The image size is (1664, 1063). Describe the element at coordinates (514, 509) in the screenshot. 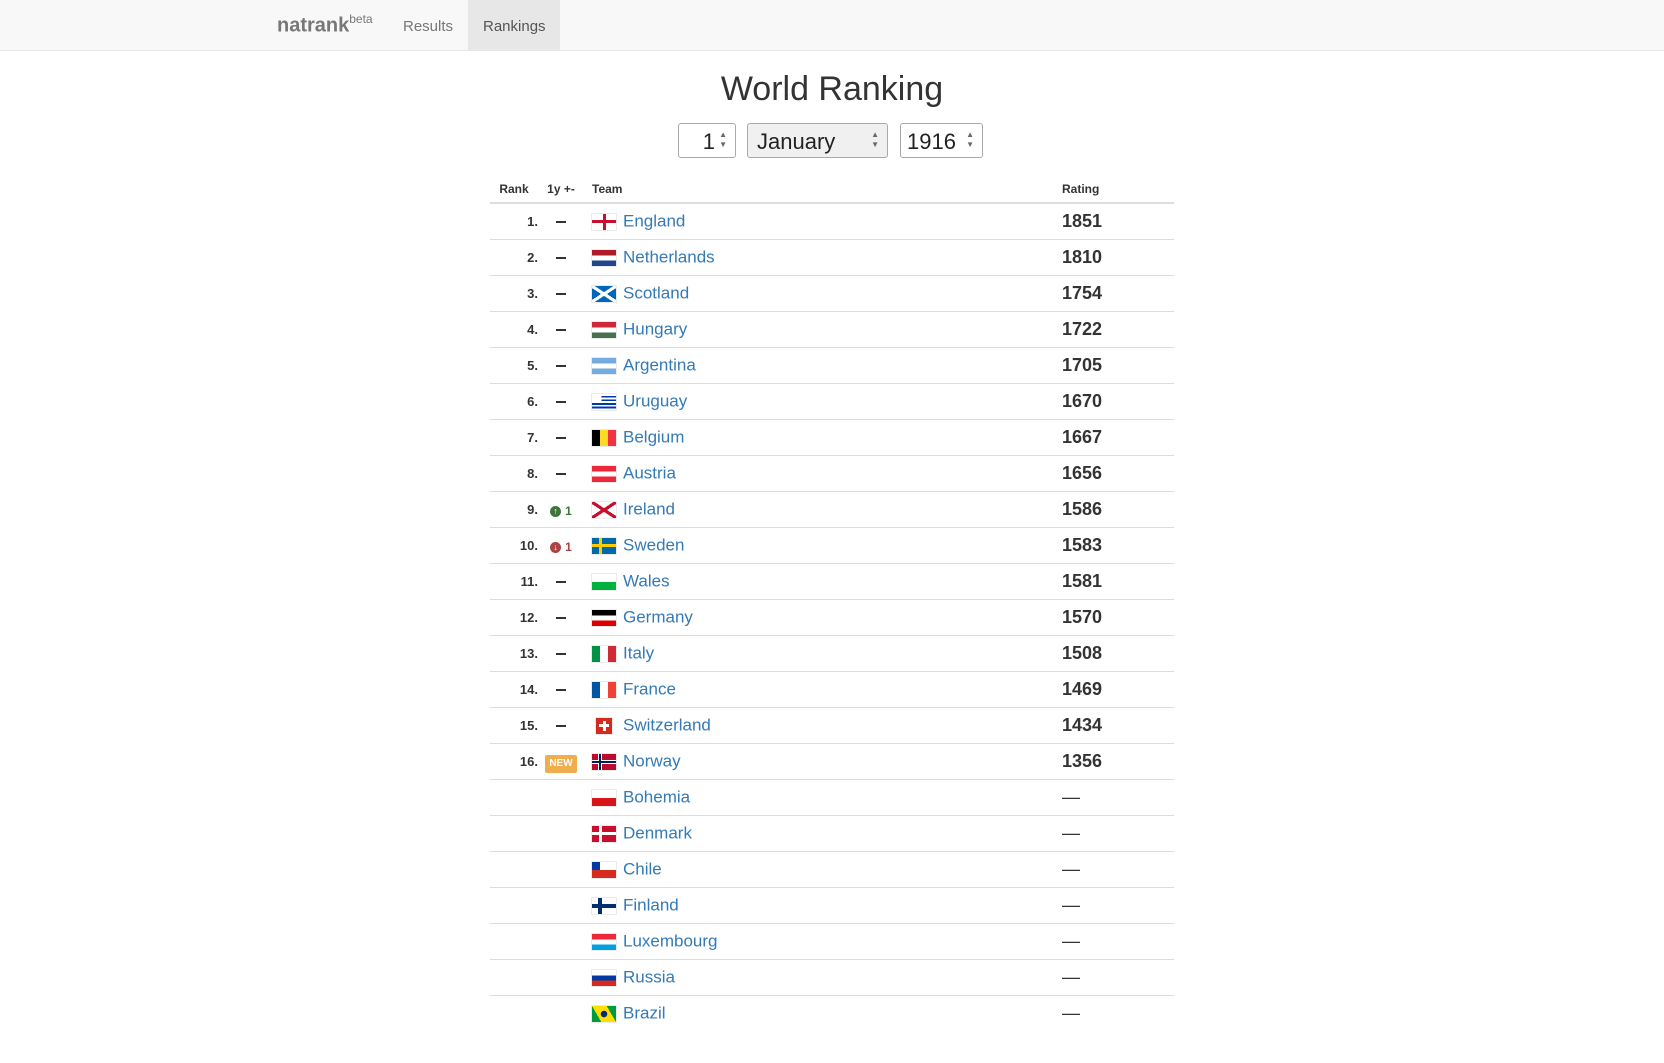

I see `rank-cell: 9.` at that location.